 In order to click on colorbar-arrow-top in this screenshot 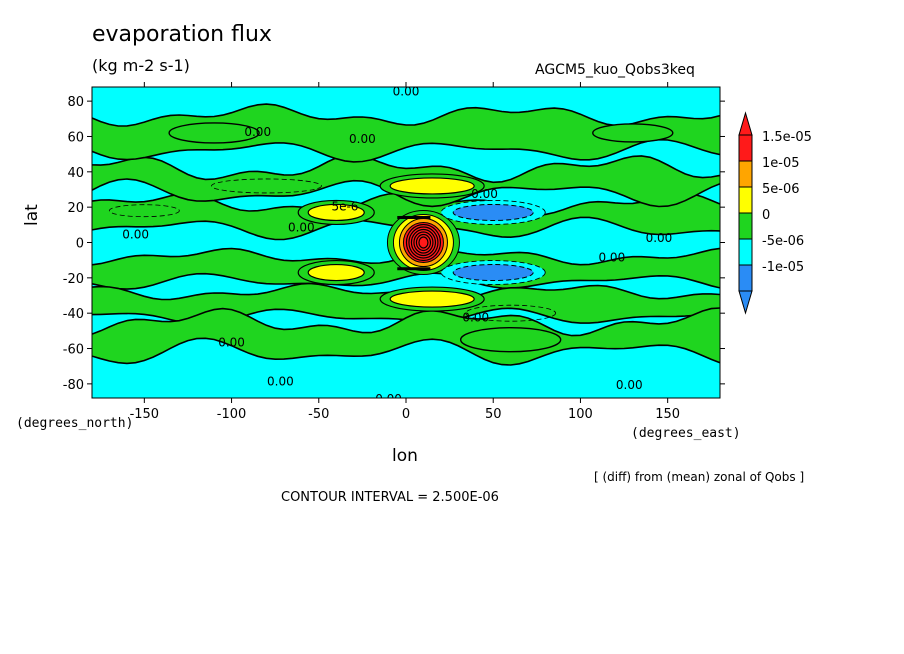, I will do `click(745, 123)`.